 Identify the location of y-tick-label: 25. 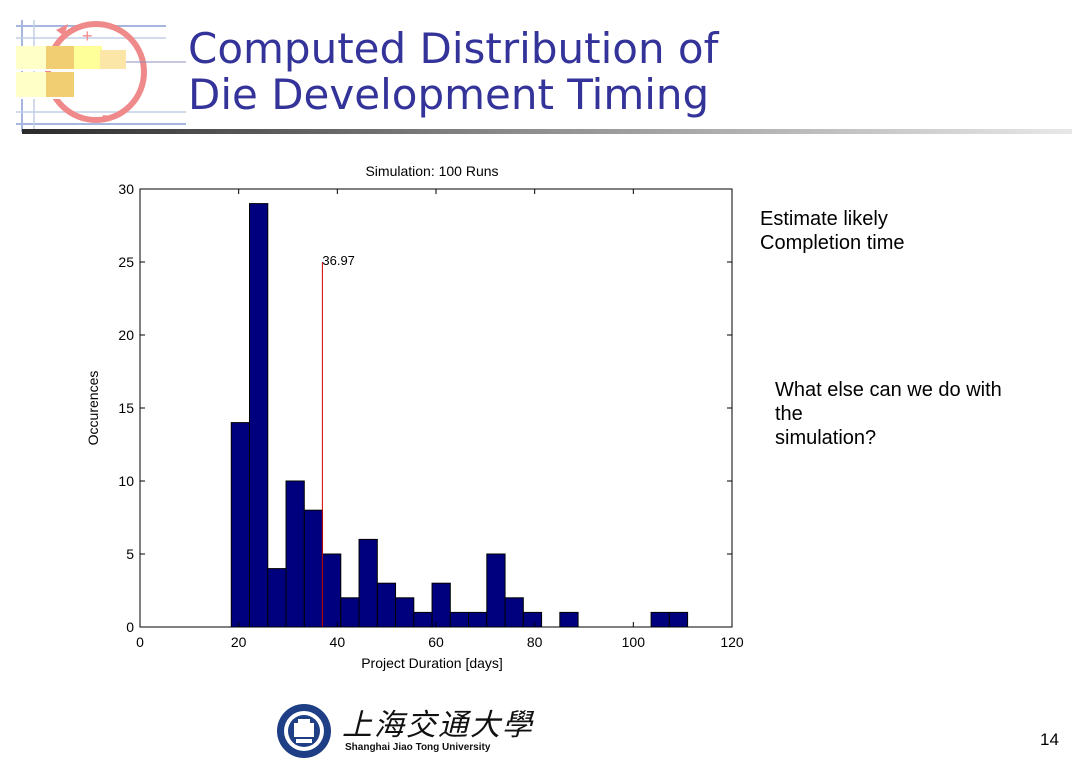
(126, 262).